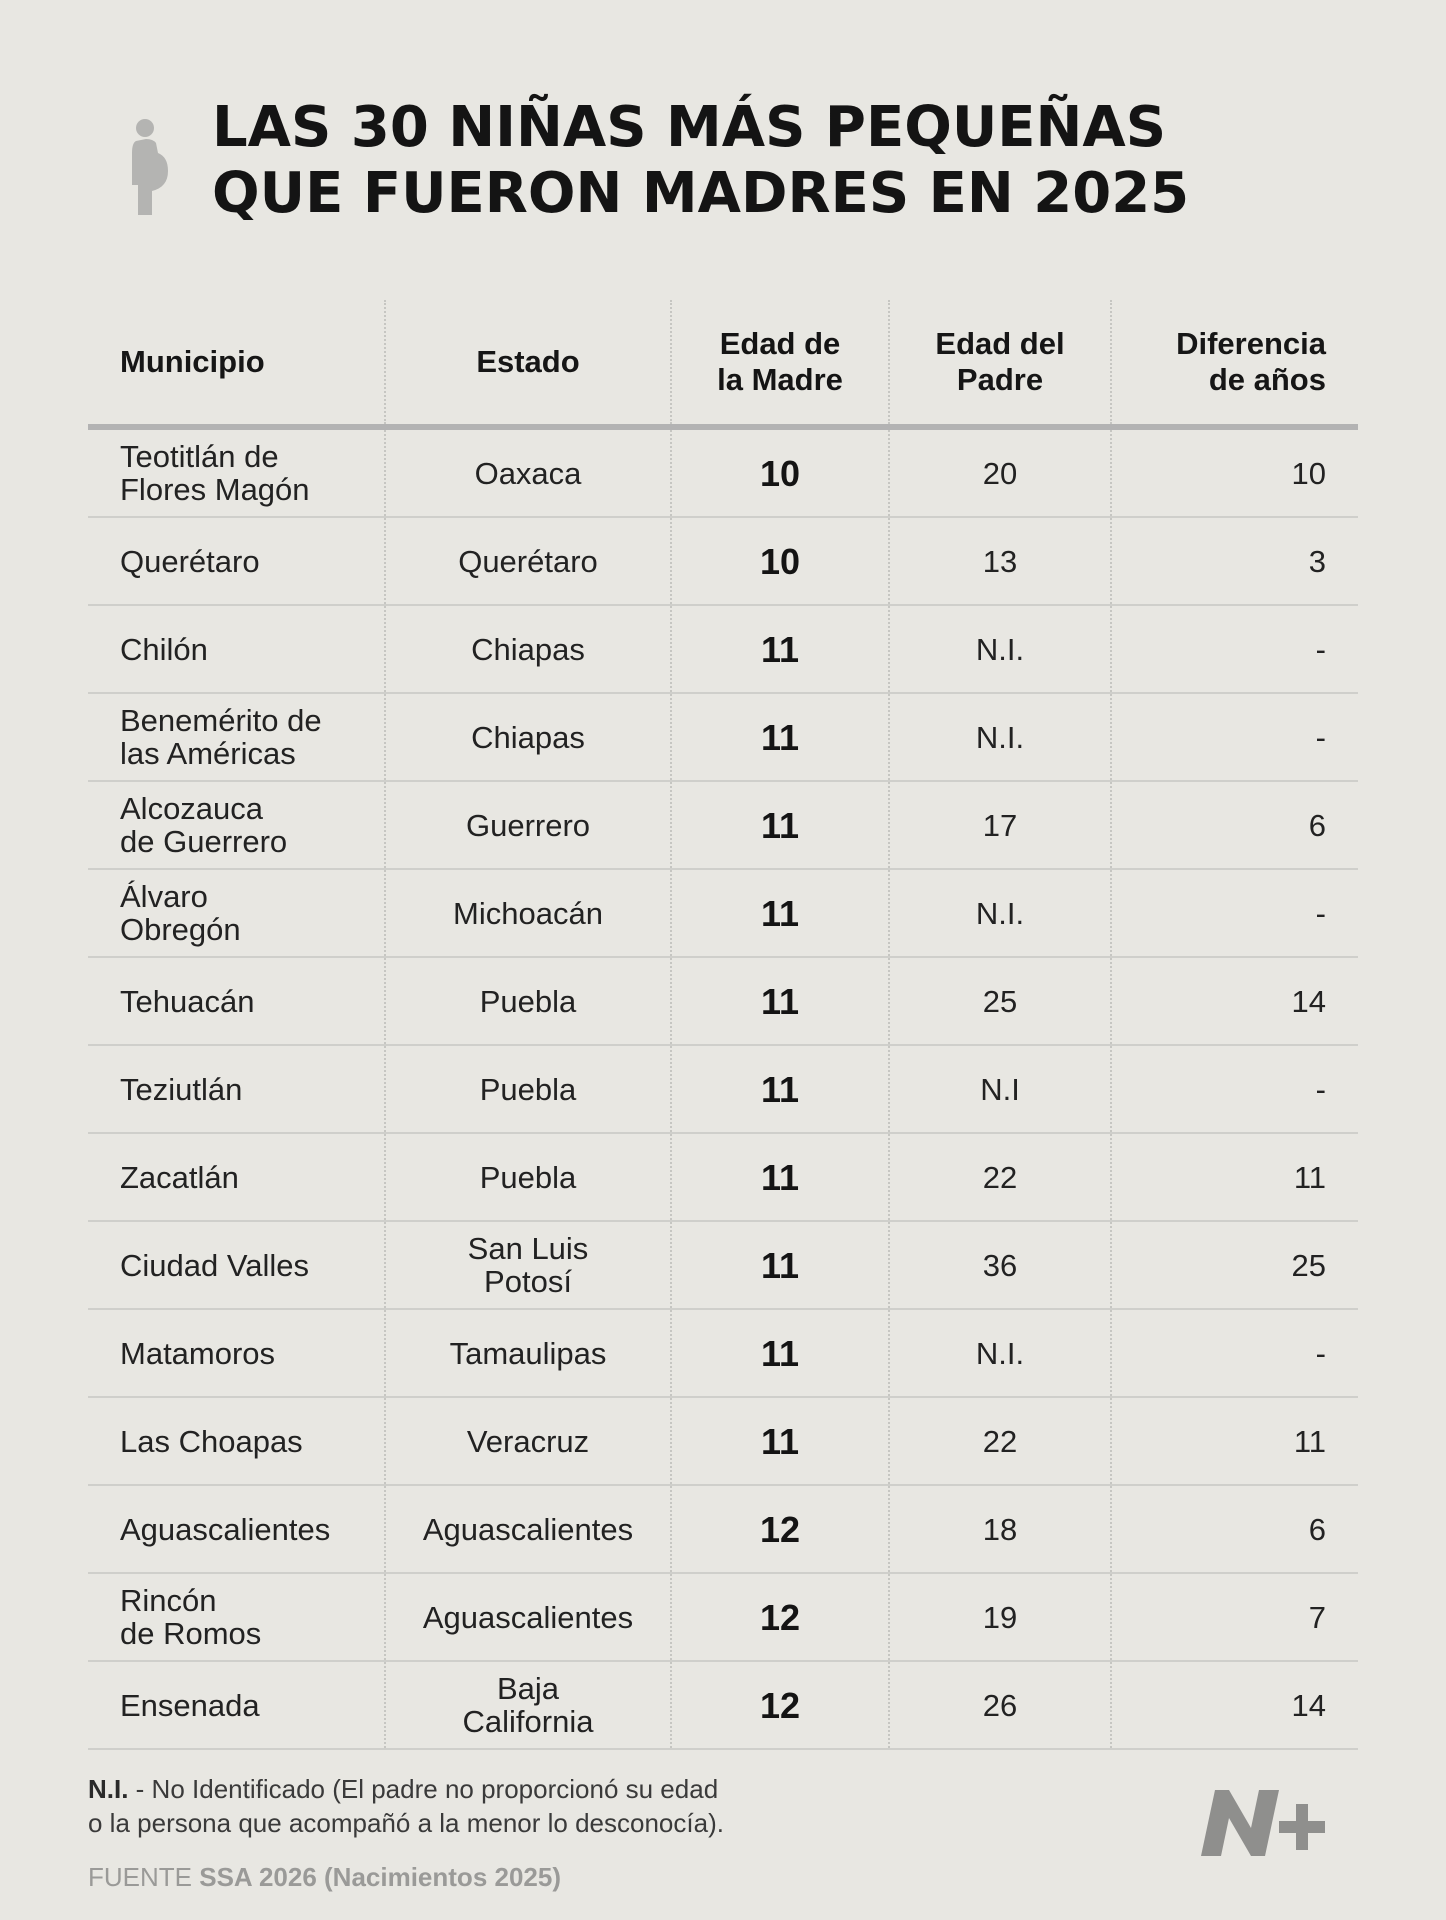  I want to click on cell-municipio: Chilón, so click(236, 649).